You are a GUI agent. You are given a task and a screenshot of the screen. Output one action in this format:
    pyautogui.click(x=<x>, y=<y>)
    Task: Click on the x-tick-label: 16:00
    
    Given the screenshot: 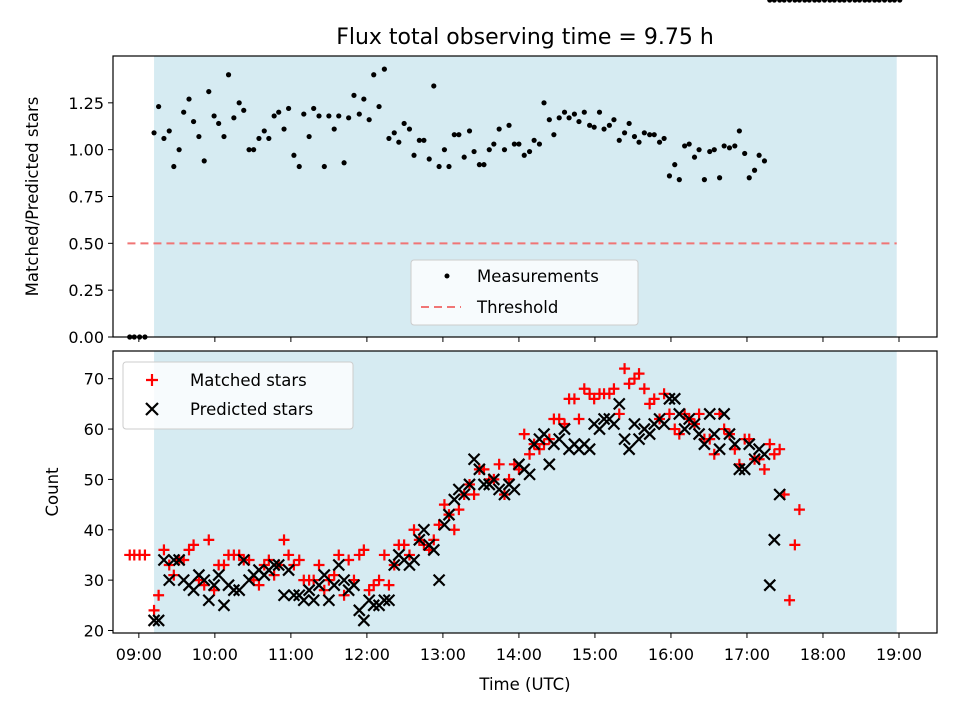 What is the action you would take?
    pyautogui.click(x=671, y=654)
    